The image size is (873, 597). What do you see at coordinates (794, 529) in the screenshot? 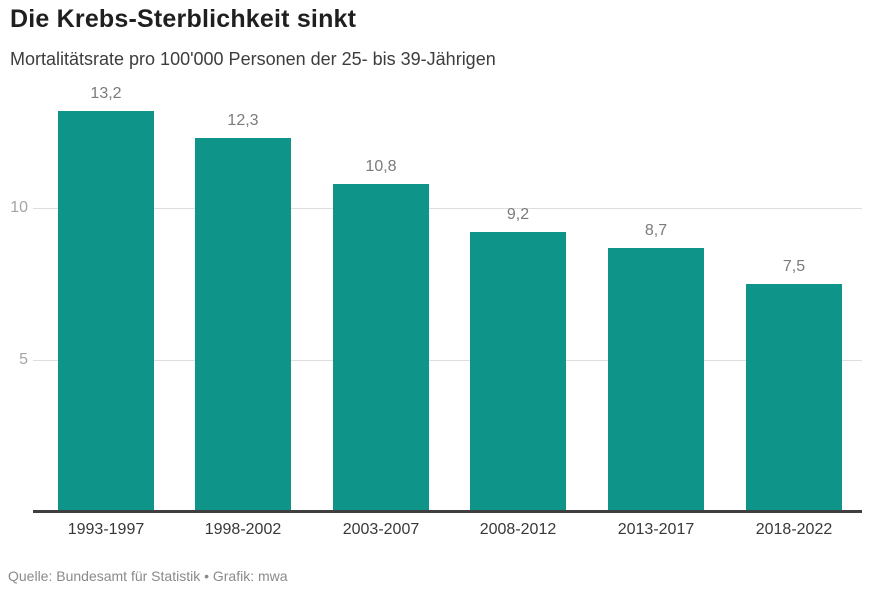
I see `x-axis-tick-label: 2018-2022` at bounding box center [794, 529].